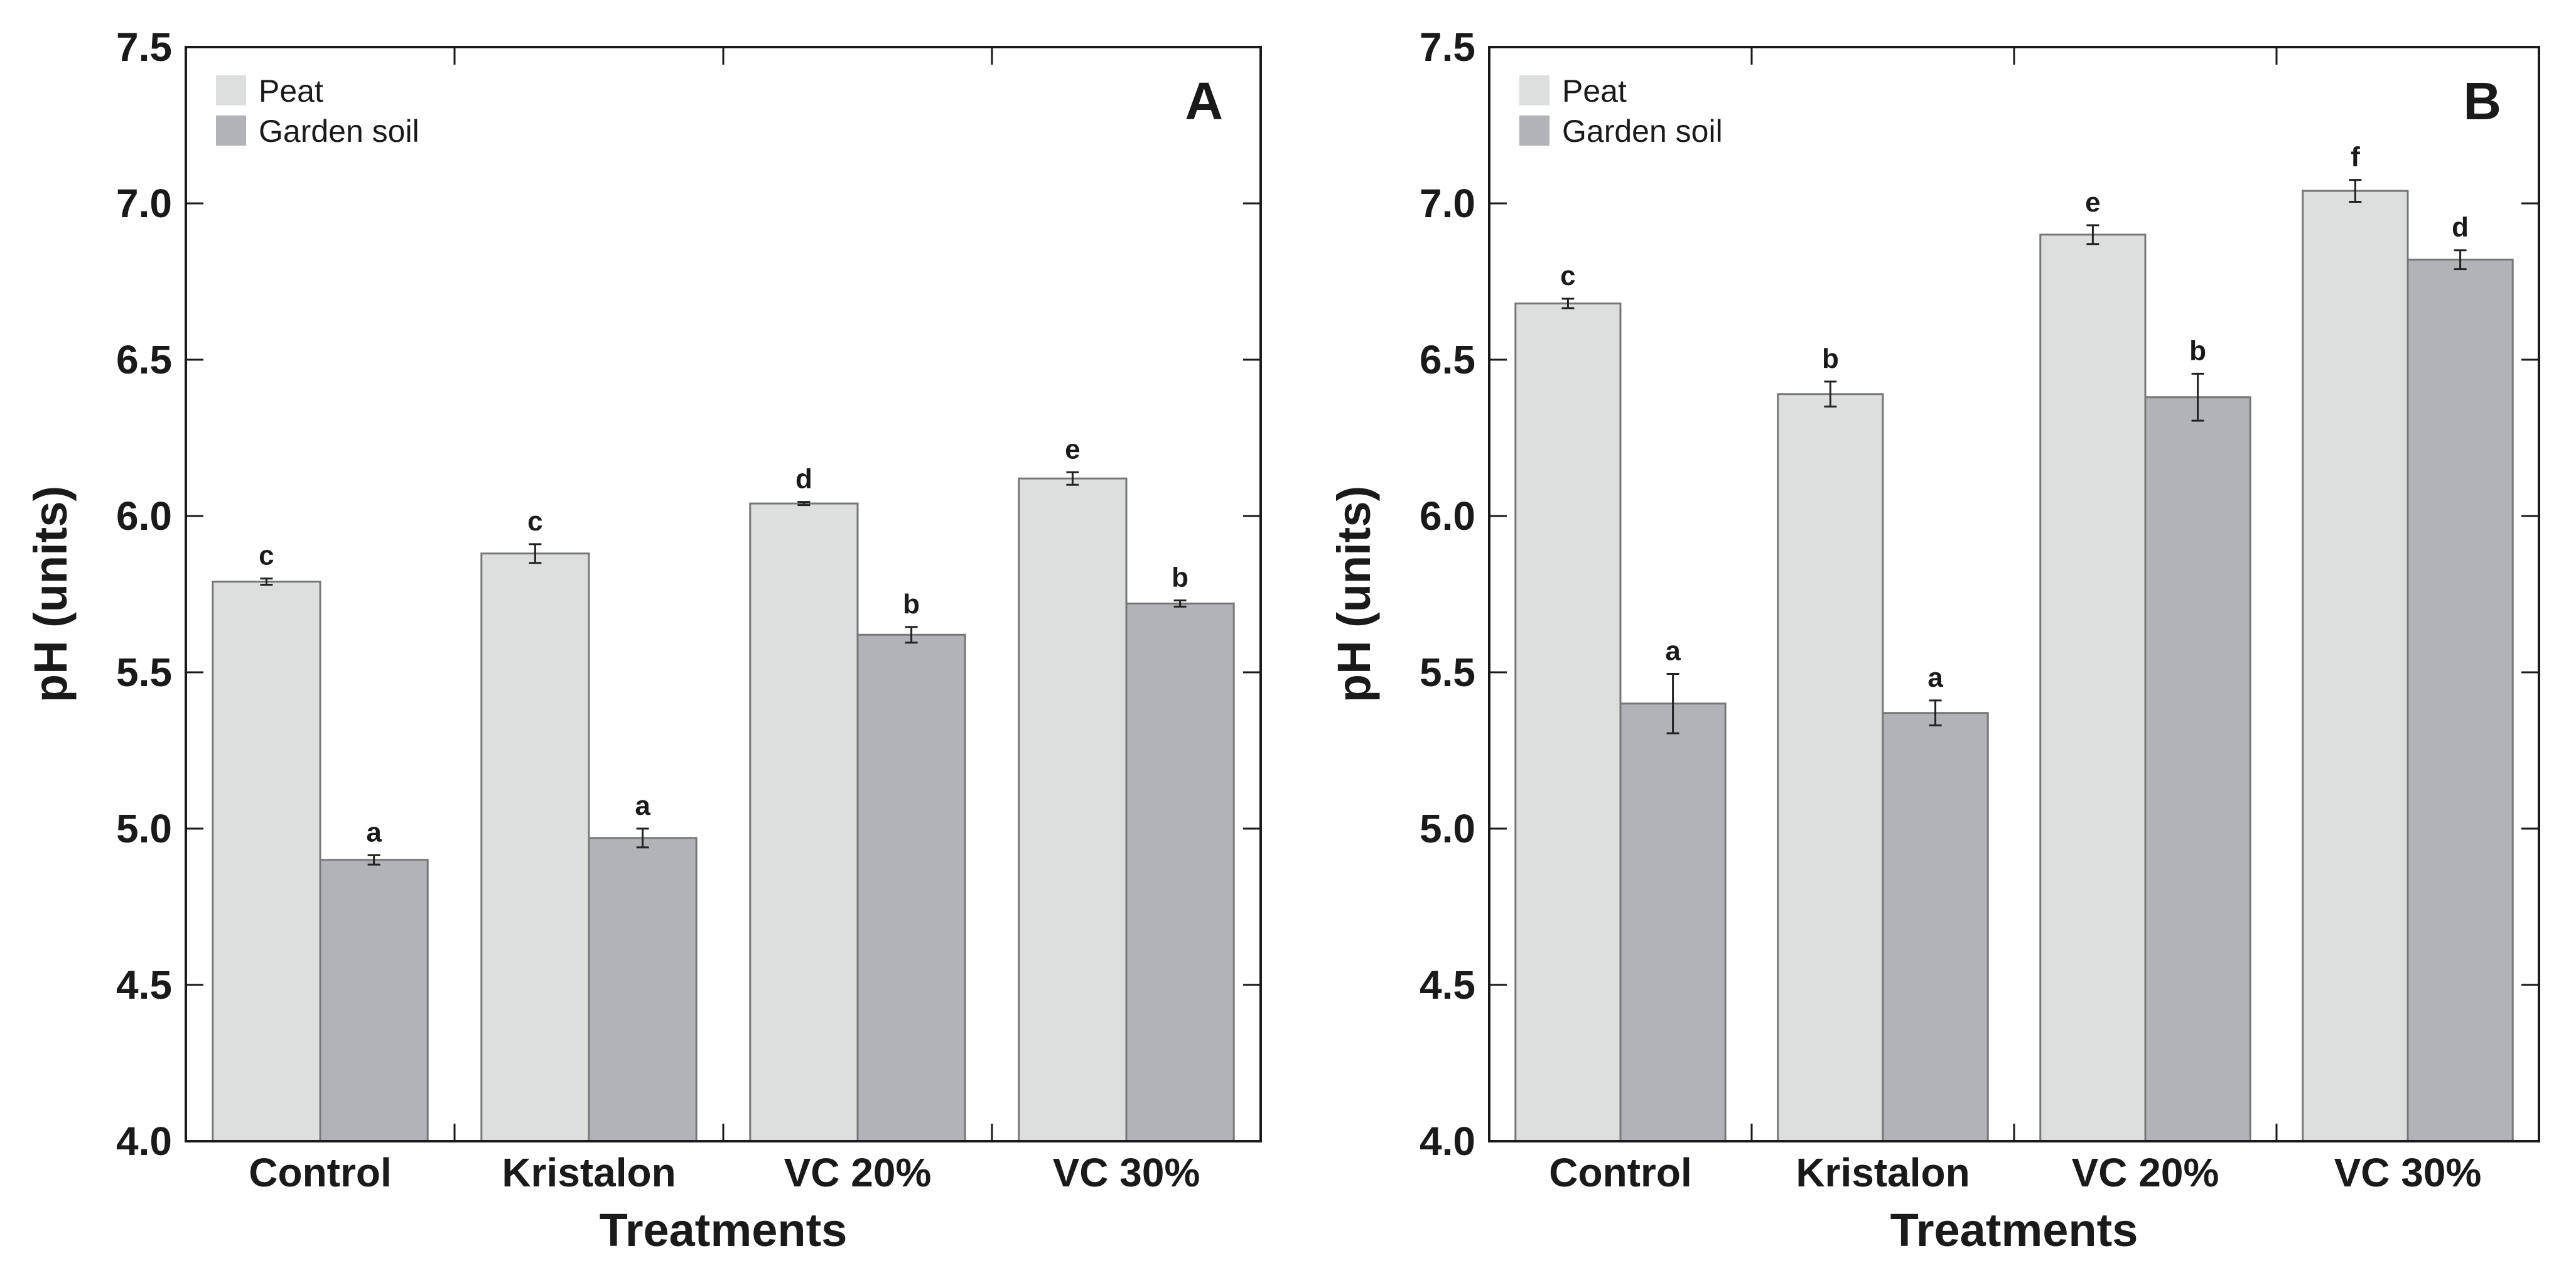  Describe the element at coordinates (2355, 158) in the screenshot. I see `significance-letter: f` at that location.